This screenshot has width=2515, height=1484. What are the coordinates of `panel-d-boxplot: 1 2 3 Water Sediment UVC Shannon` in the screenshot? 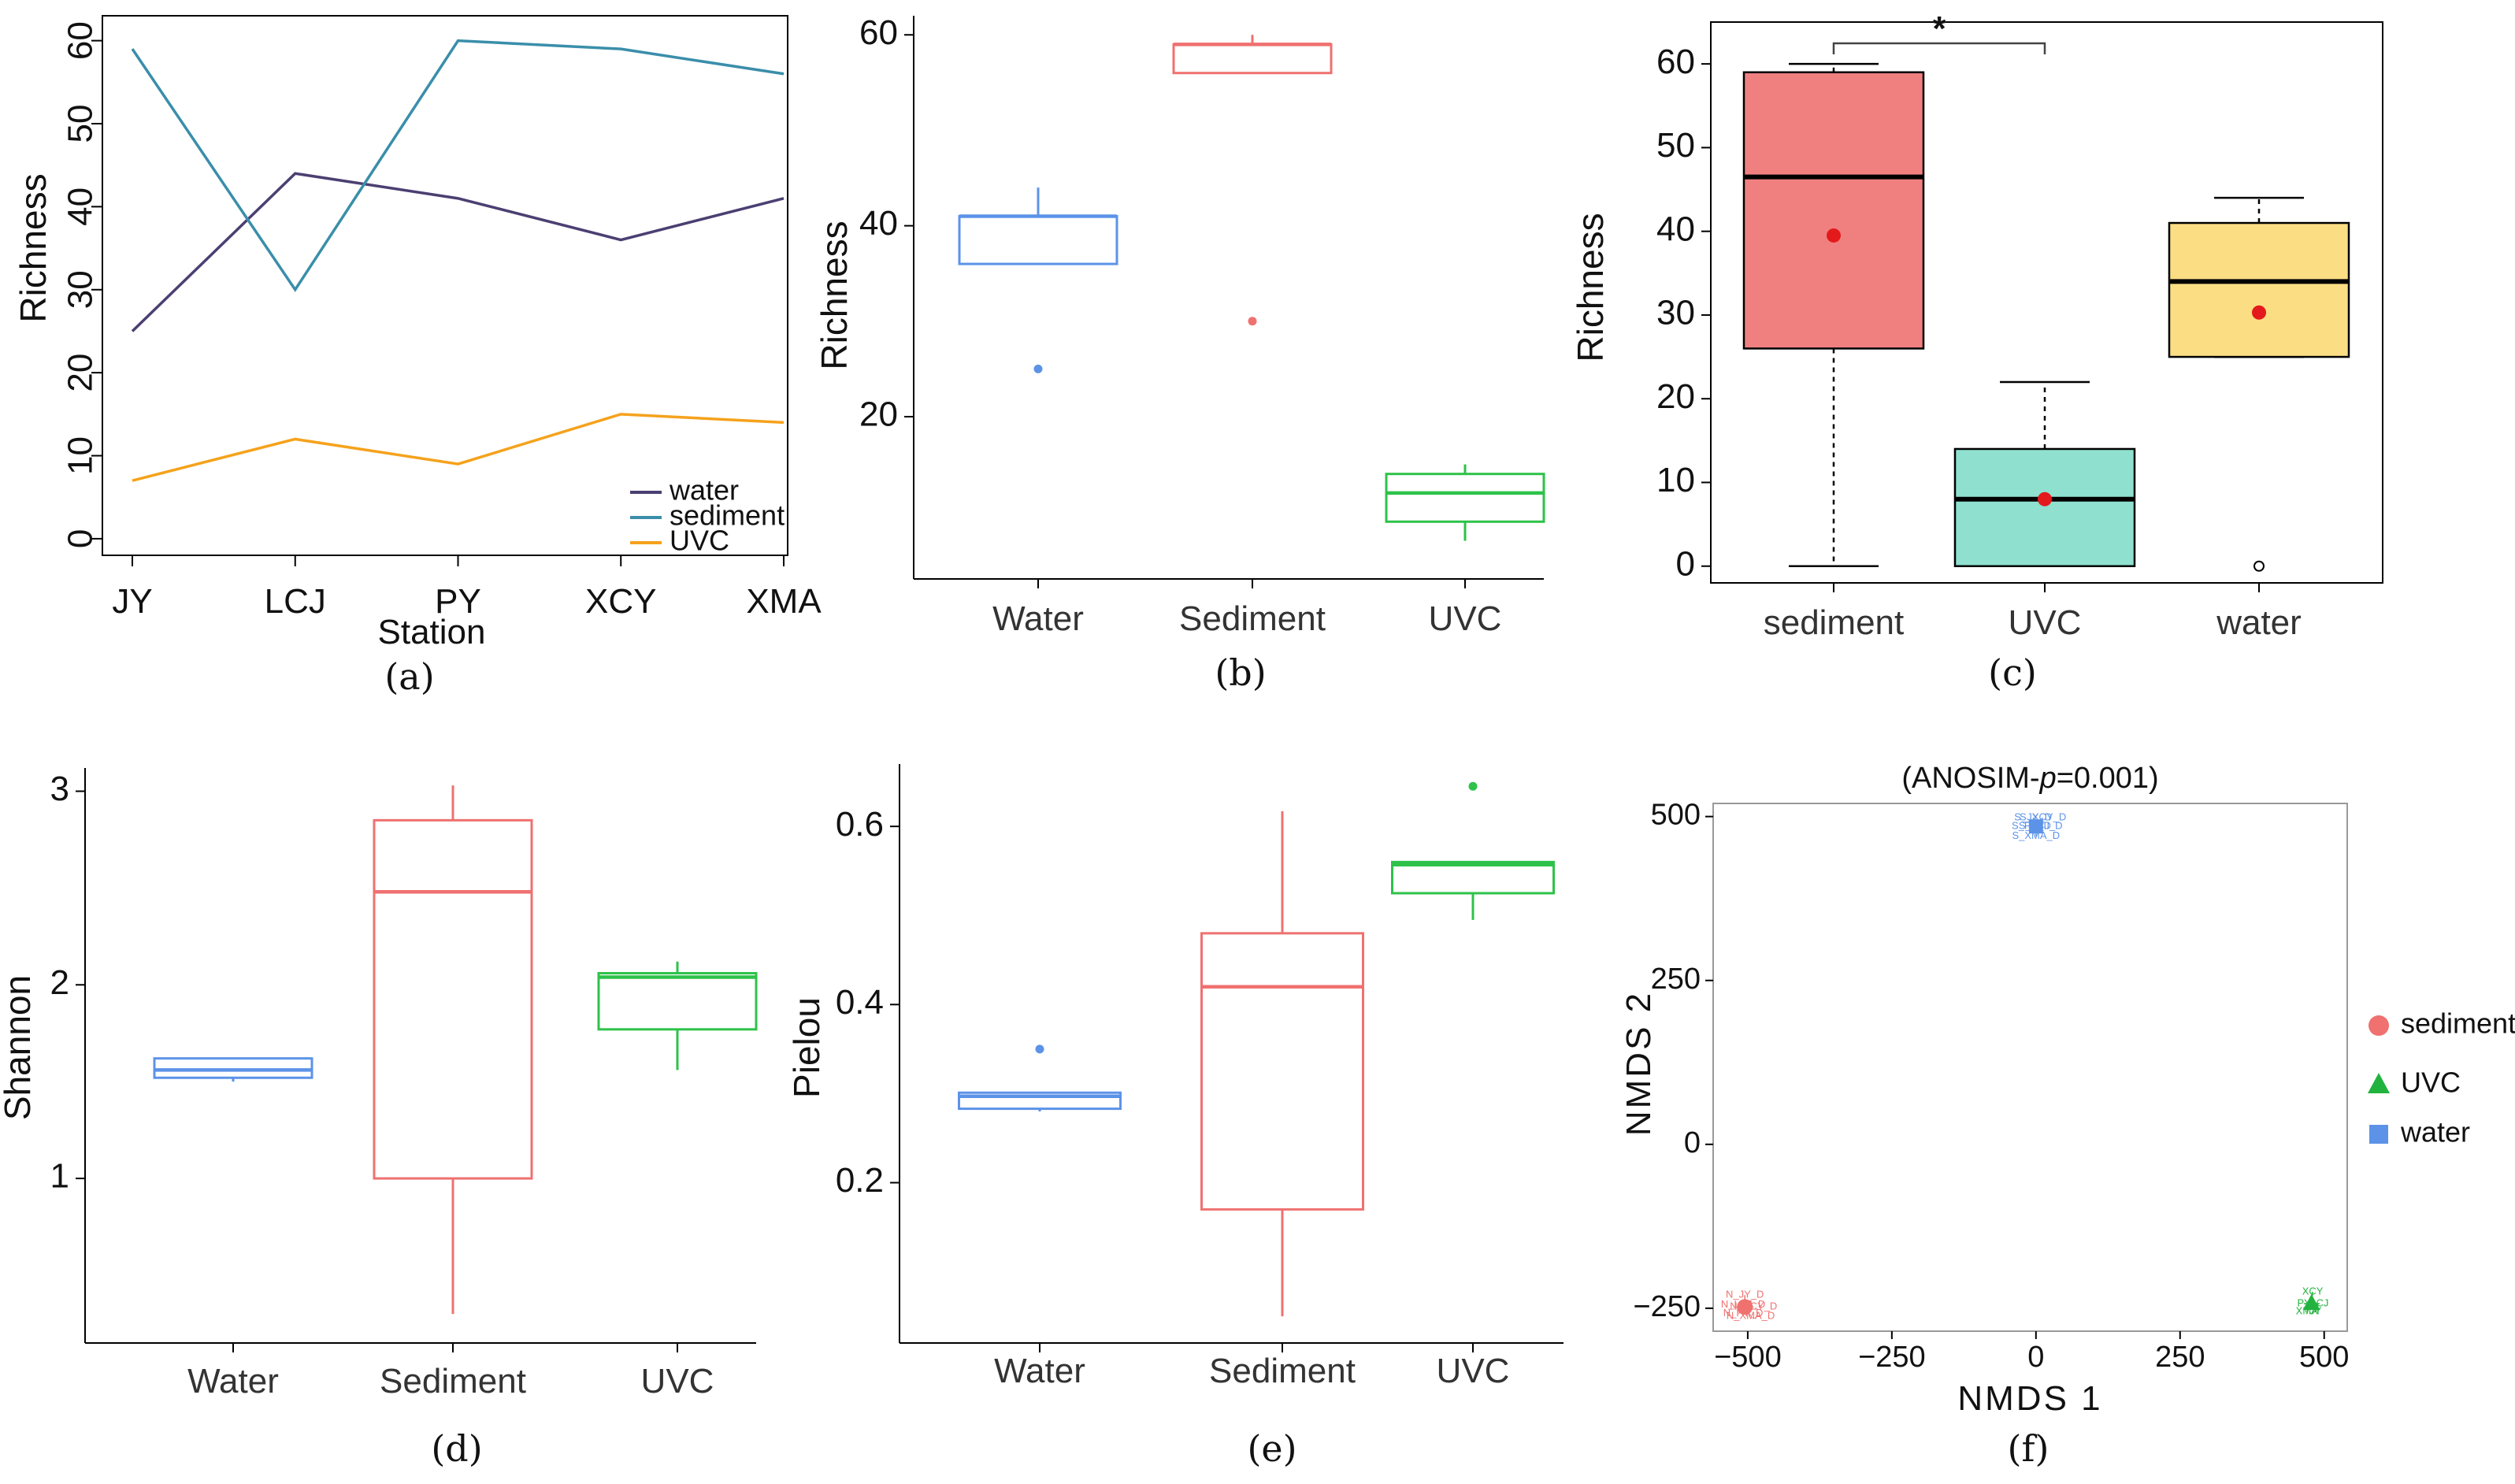 It's located at (379, 1084).